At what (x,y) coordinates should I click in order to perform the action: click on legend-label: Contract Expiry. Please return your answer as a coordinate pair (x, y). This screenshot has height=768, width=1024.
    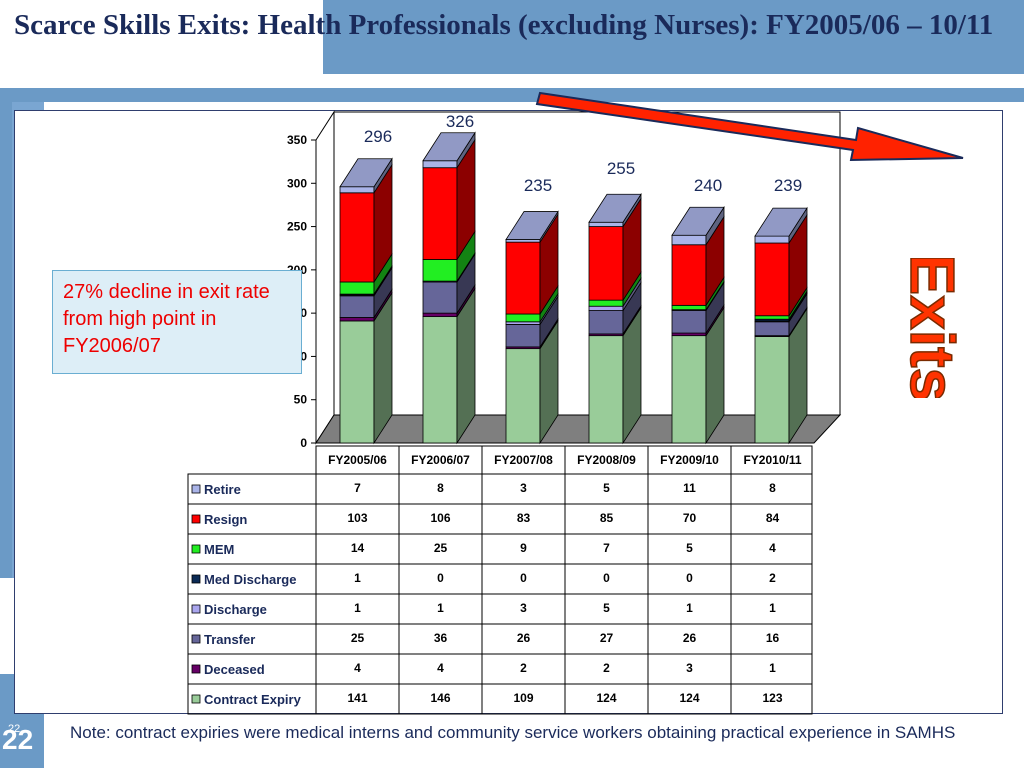
    Looking at the image, I should click on (253, 699).